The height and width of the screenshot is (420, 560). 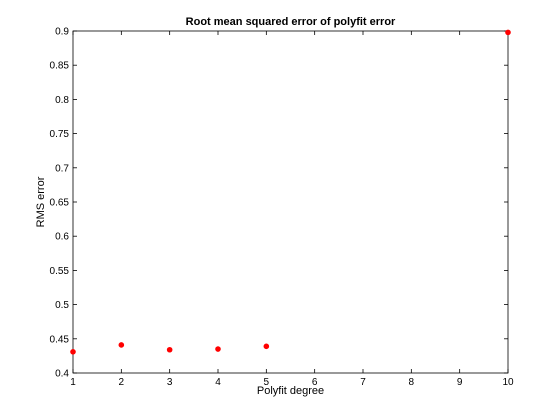 What do you see at coordinates (290, 391) in the screenshot?
I see `x-axis-label: Polyfit degree` at bounding box center [290, 391].